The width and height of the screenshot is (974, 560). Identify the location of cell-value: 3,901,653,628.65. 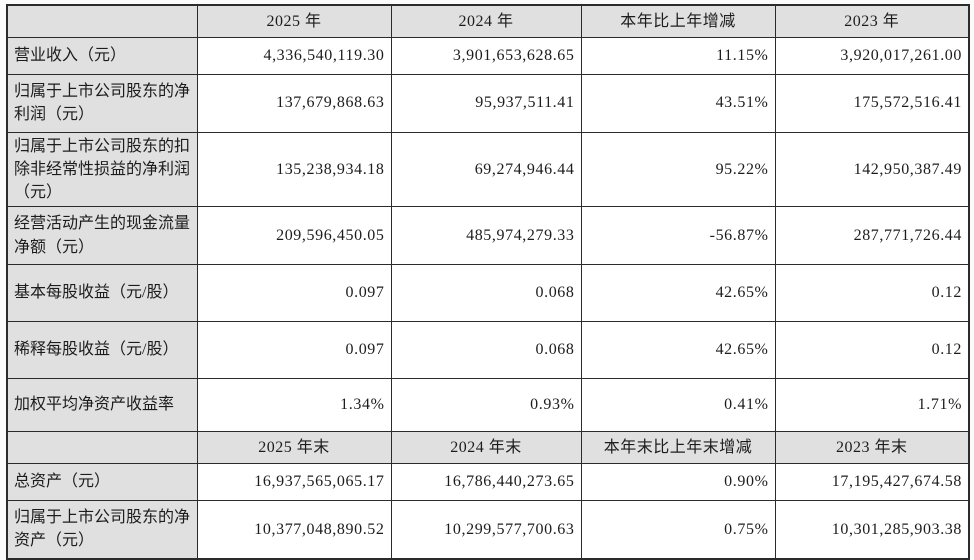
(486, 55).